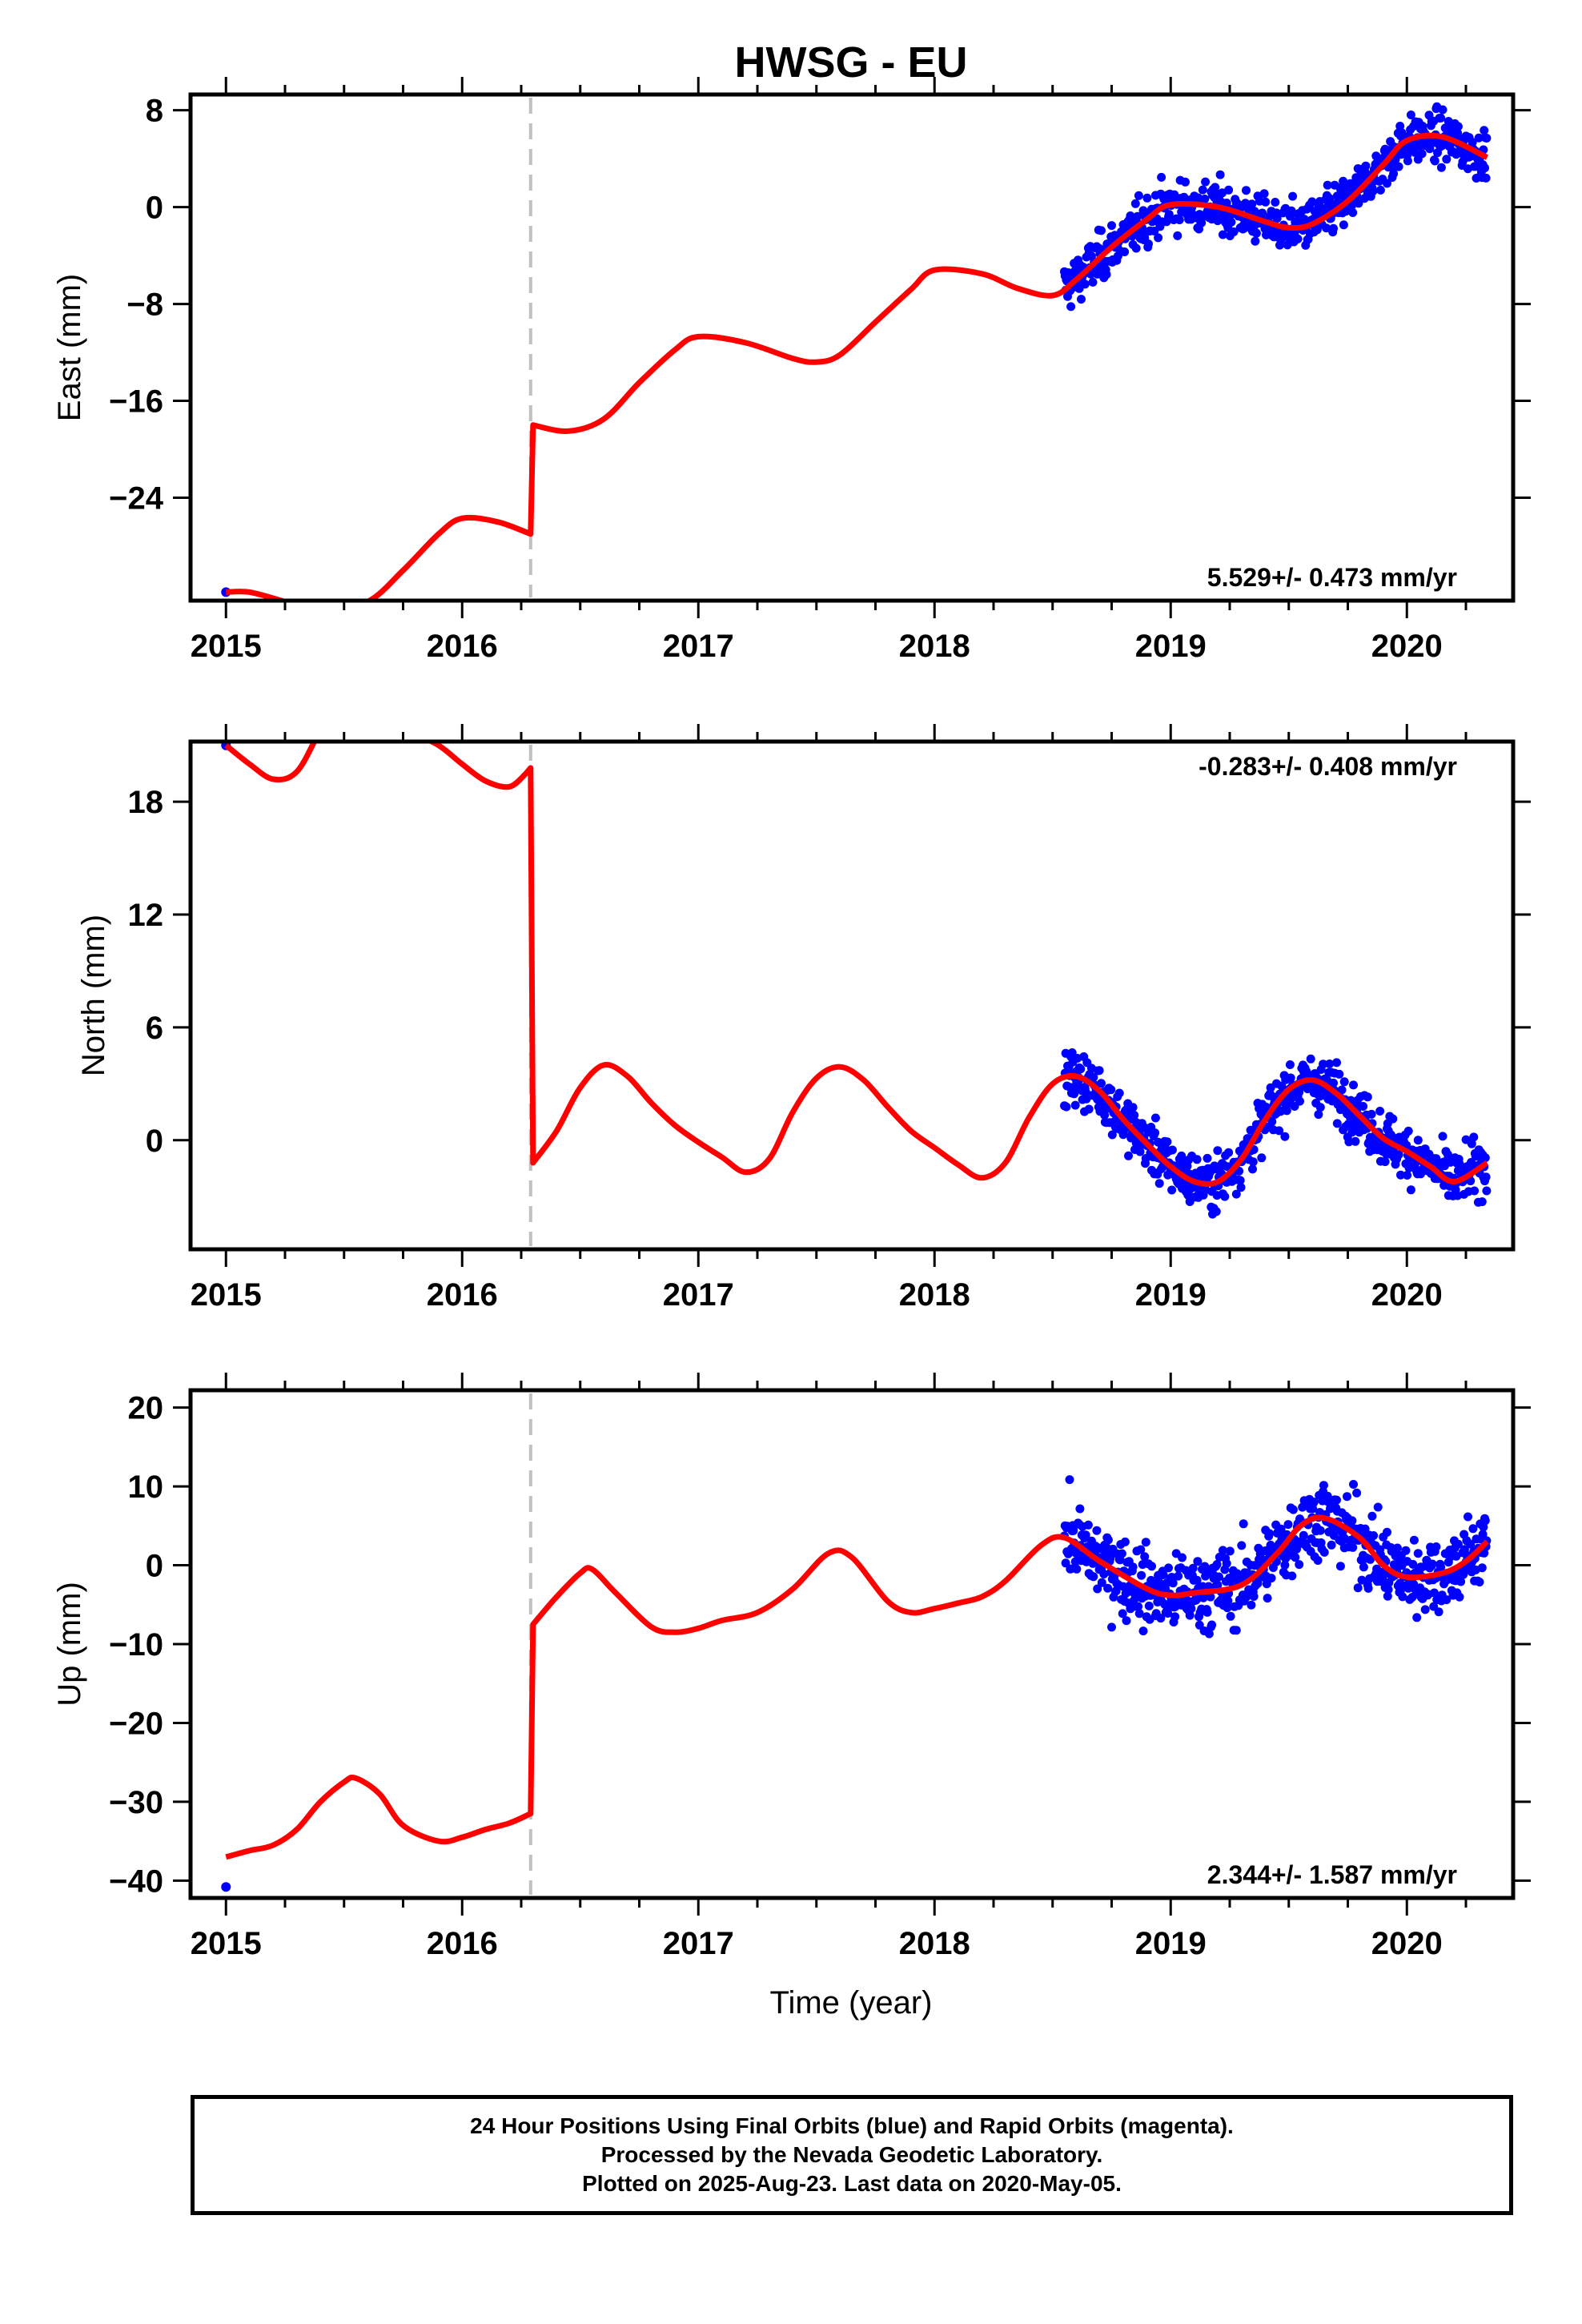 This screenshot has height=2324, width=1582. Describe the element at coordinates (154, 208) in the screenshot. I see `y-tick-label: 0` at that location.